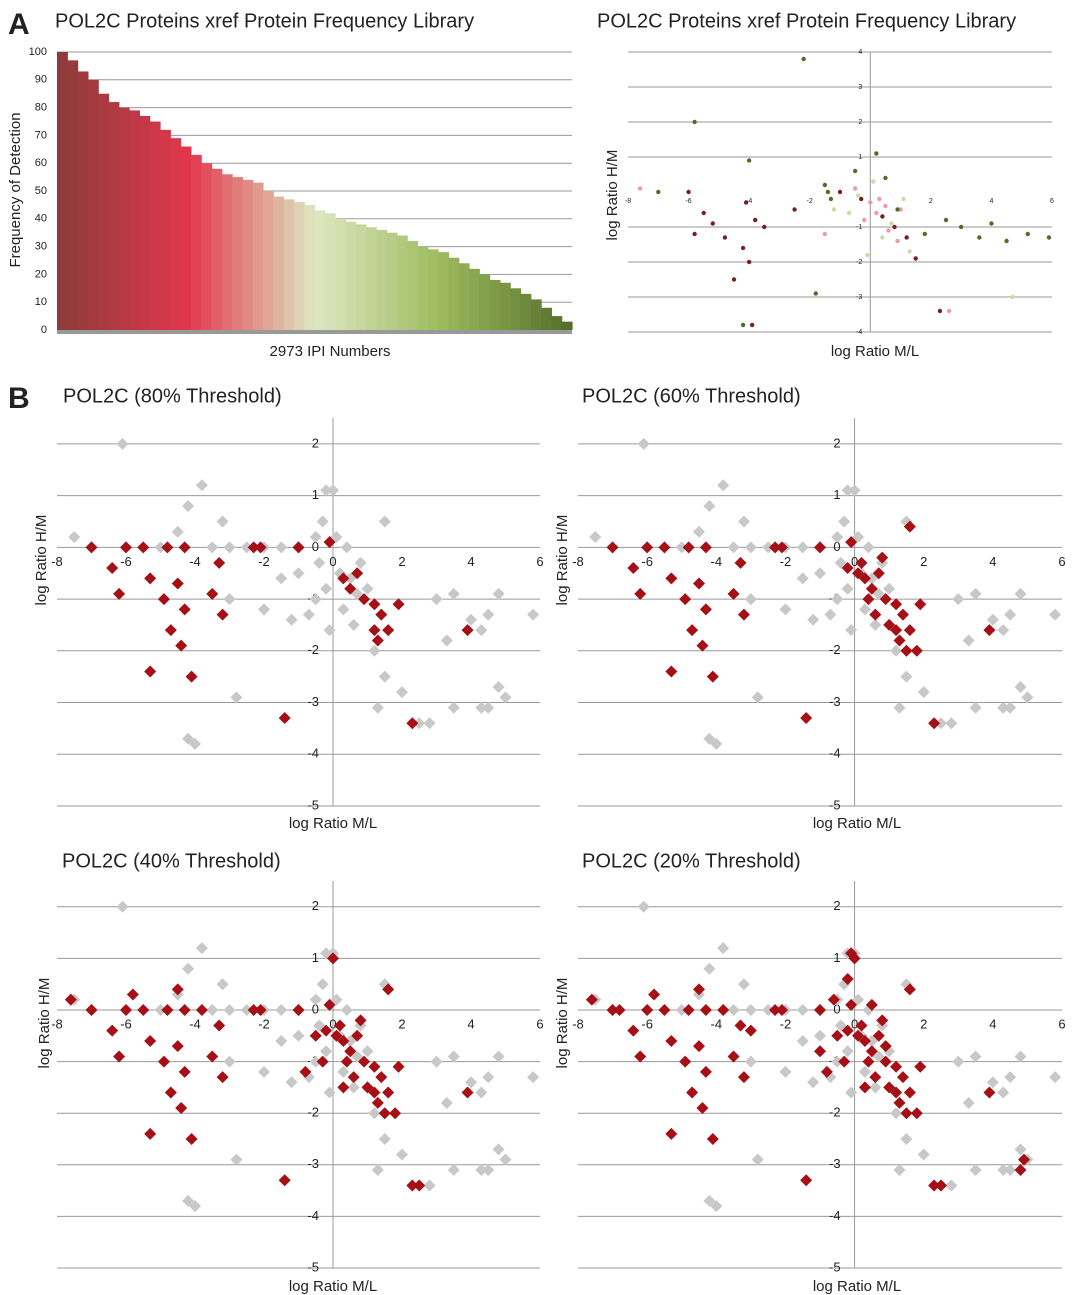  What do you see at coordinates (44, 1023) in the screenshot?
I see `y-axis-label: log Ratio H/M` at bounding box center [44, 1023].